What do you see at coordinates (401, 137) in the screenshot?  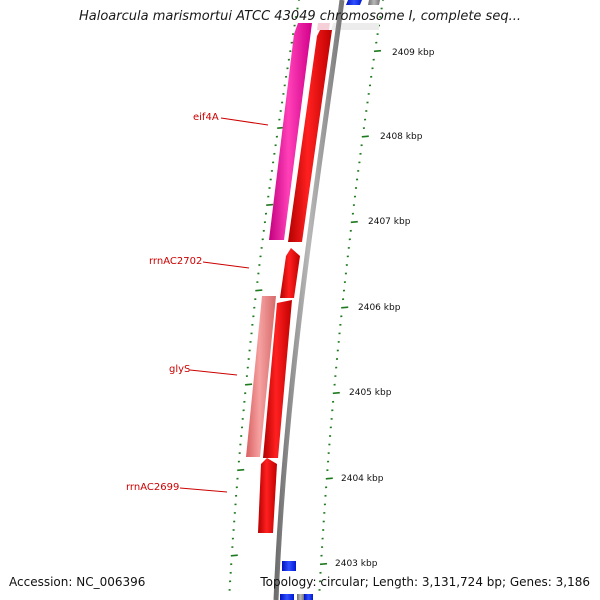 I see `ruler-label: 2408 kbp` at bounding box center [401, 137].